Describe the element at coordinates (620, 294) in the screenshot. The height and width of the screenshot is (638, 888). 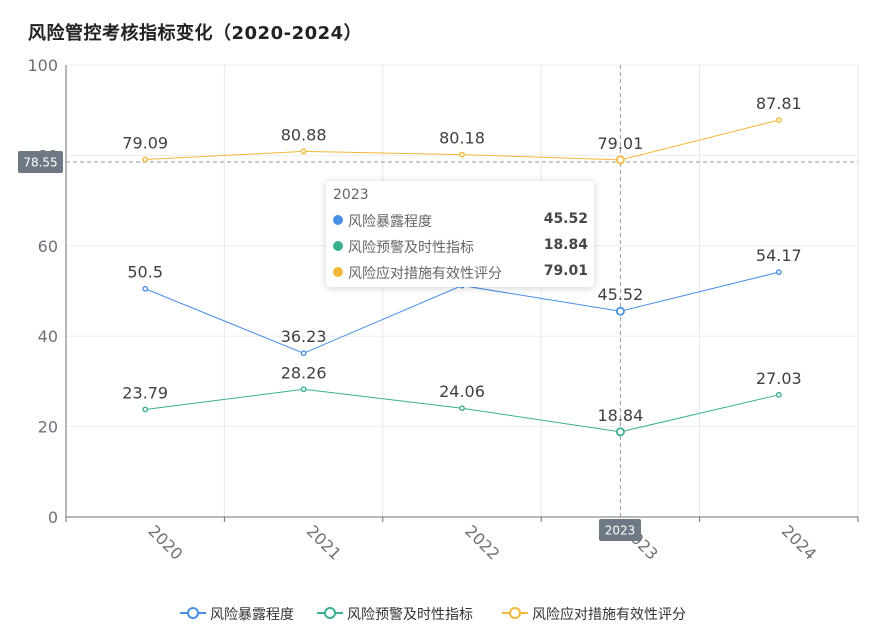
I see `data-label: 45.52` at that location.